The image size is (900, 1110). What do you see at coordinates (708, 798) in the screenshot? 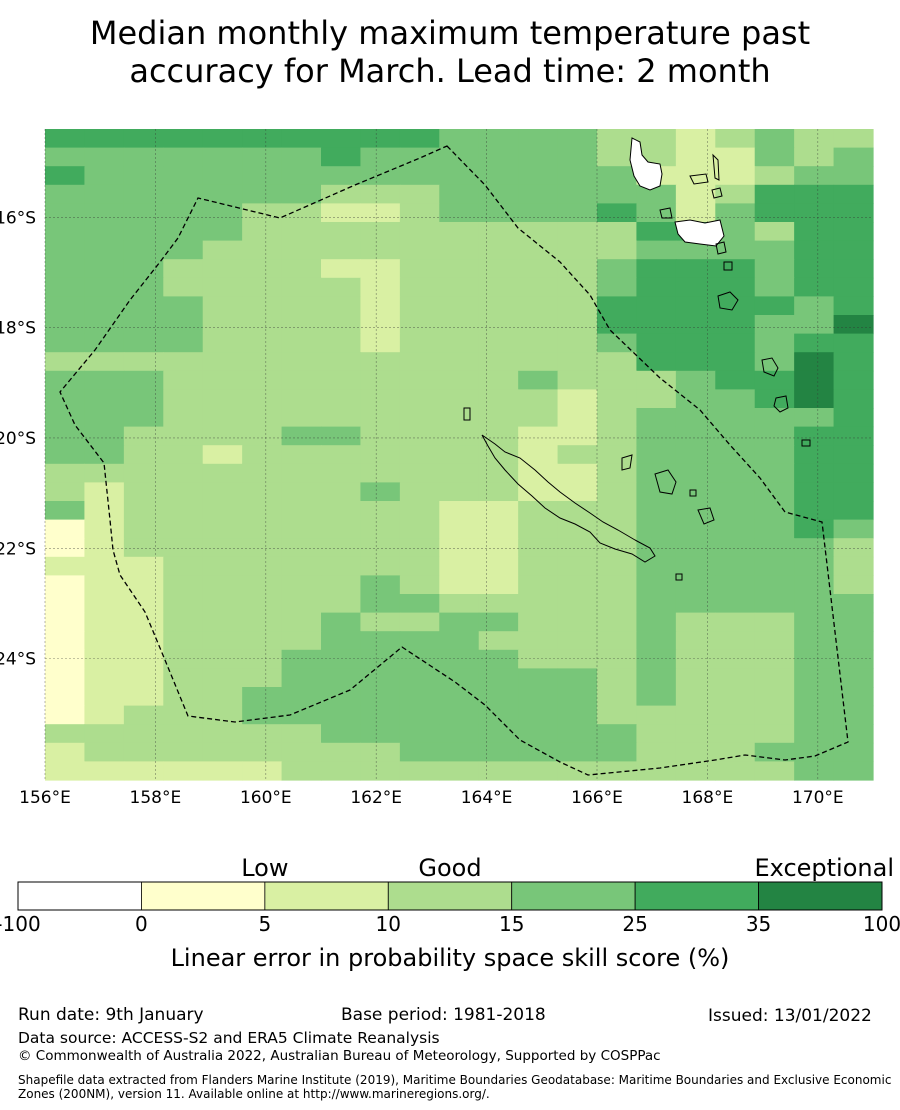
I see `x-tick-label: 168°E` at bounding box center [708, 798].